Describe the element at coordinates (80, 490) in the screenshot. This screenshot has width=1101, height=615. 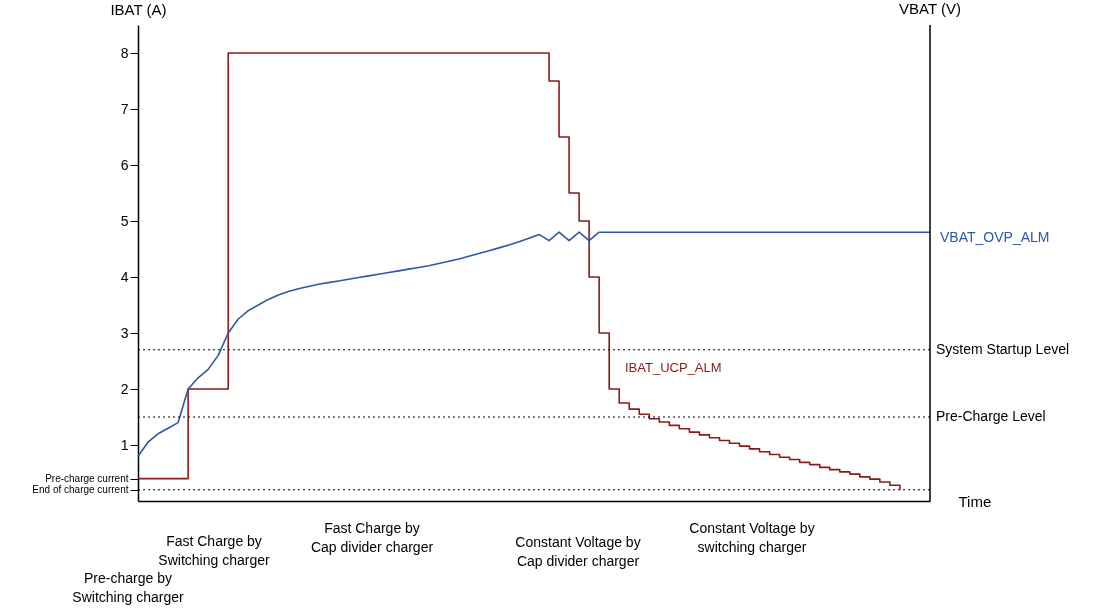
I see `y-tick-label: End of charge current` at that location.